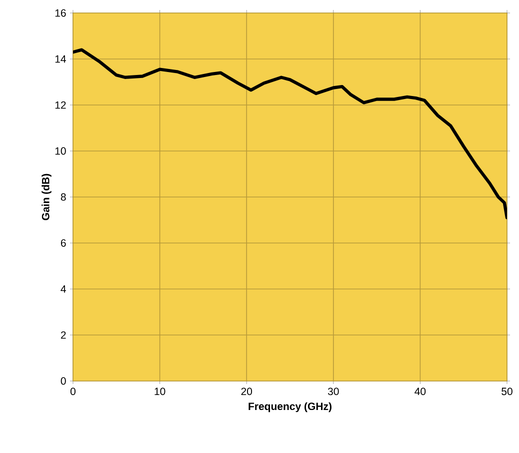 This screenshot has height=453, width=519. Describe the element at coordinates (60, 151) in the screenshot. I see `y-tick-label: 10` at that location.